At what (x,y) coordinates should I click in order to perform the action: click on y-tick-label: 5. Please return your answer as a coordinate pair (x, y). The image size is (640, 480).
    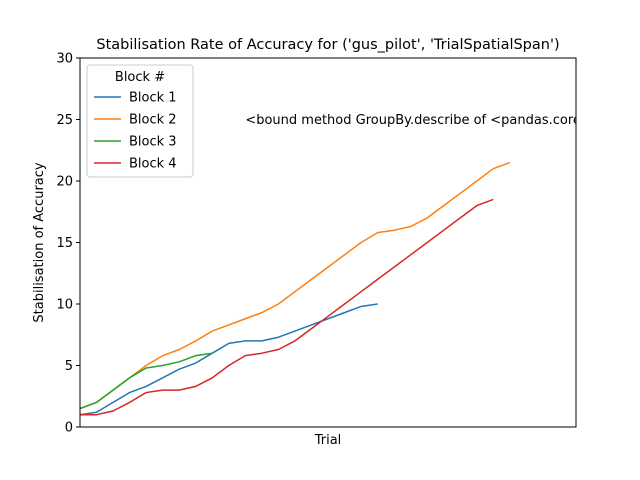
    Looking at the image, I should click on (69, 366).